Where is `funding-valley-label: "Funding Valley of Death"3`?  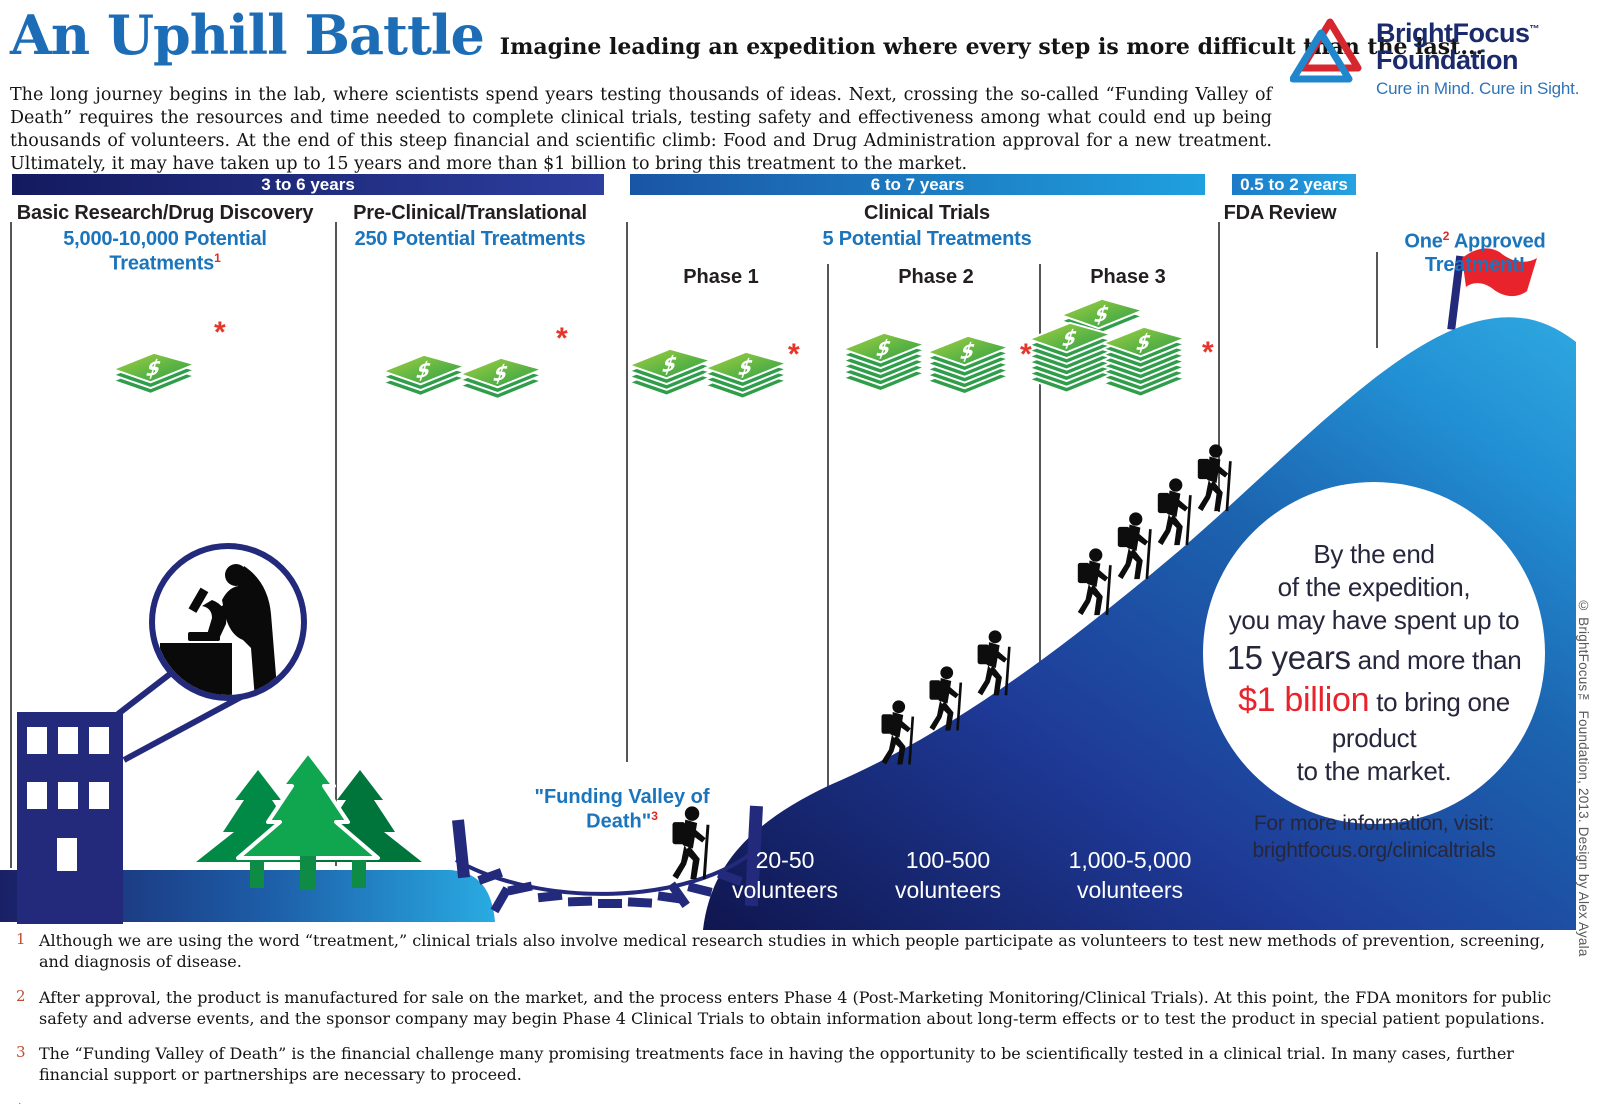
funding-valley-label: "Funding Valley of Death"3 is located at coordinates (622, 809).